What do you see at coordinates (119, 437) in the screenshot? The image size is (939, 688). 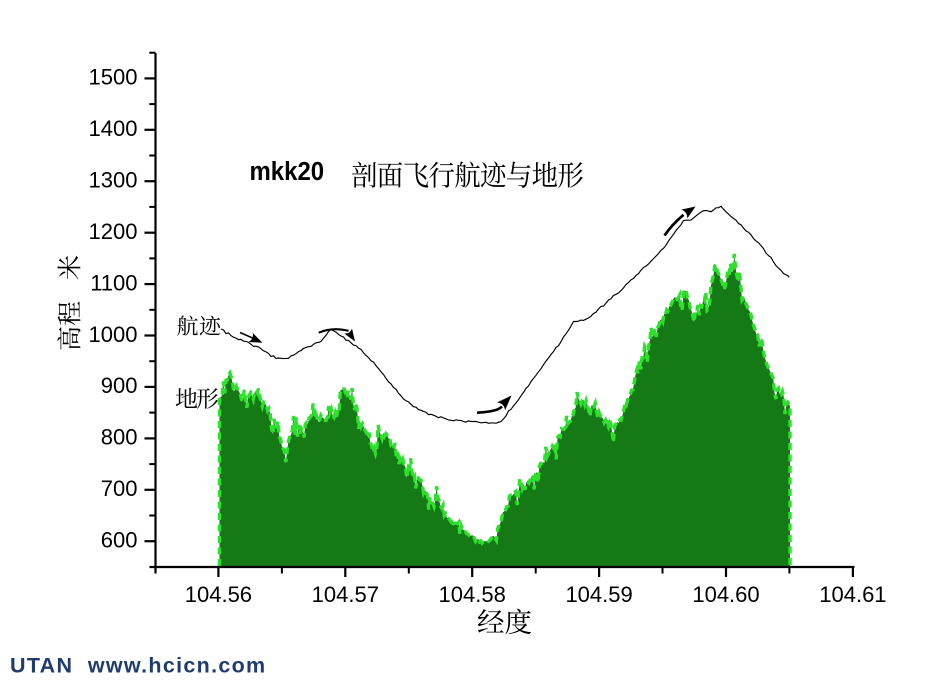 I see `svg-text: 800` at bounding box center [119, 437].